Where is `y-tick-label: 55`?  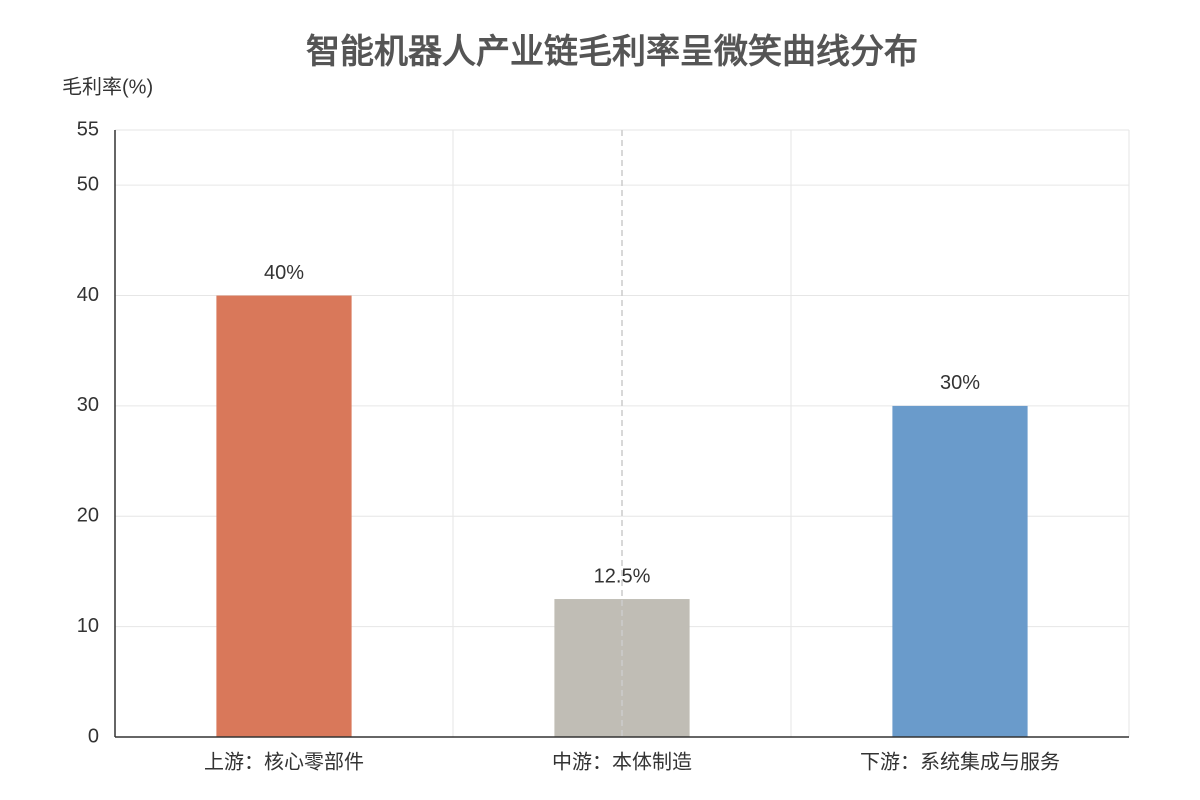 y-tick-label: 55 is located at coordinates (88, 129).